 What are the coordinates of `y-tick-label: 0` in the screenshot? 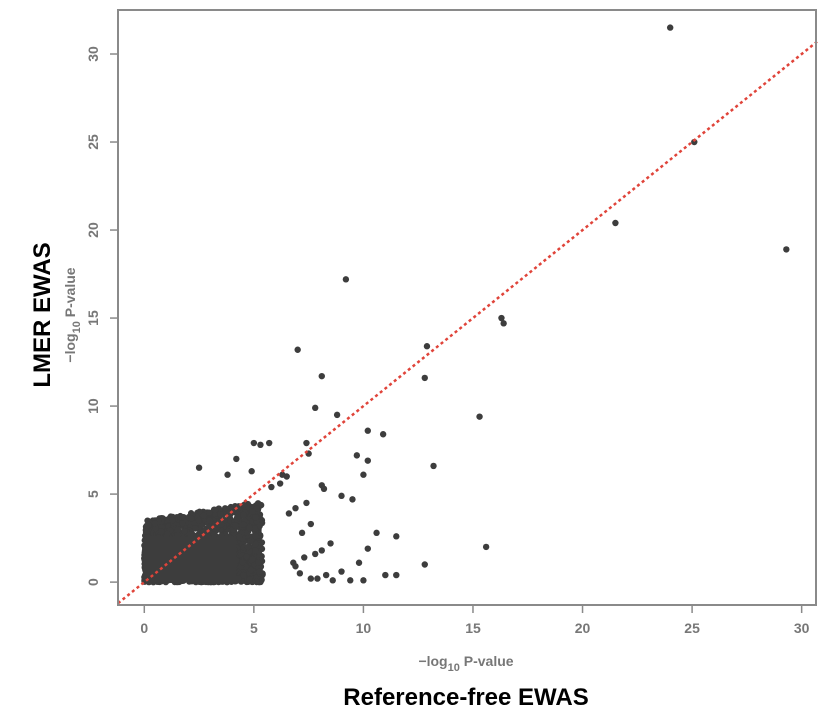 It's located at (93, 582).